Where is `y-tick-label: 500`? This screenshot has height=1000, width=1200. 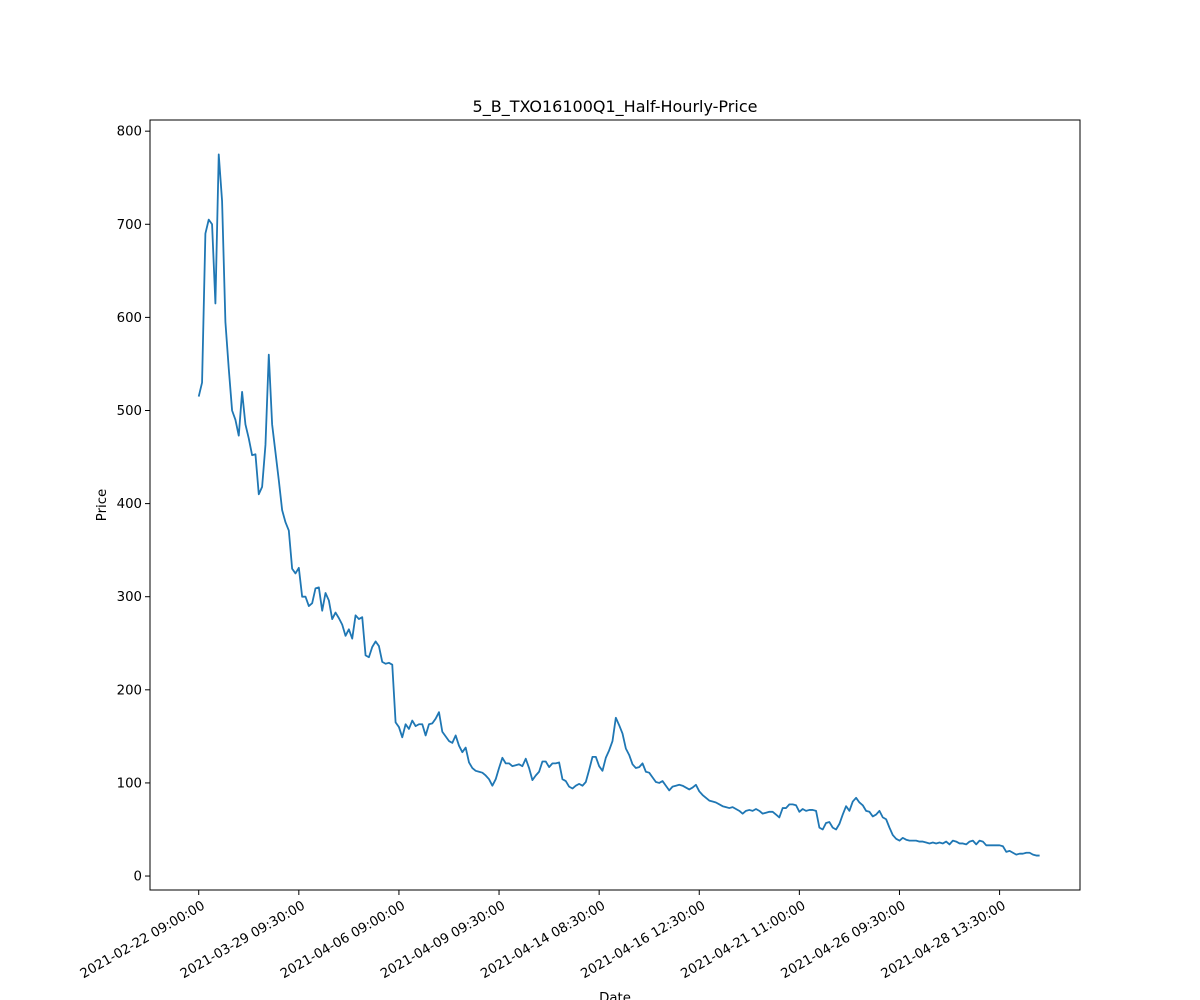
y-tick-label: 500 is located at coordinates (129, 411).